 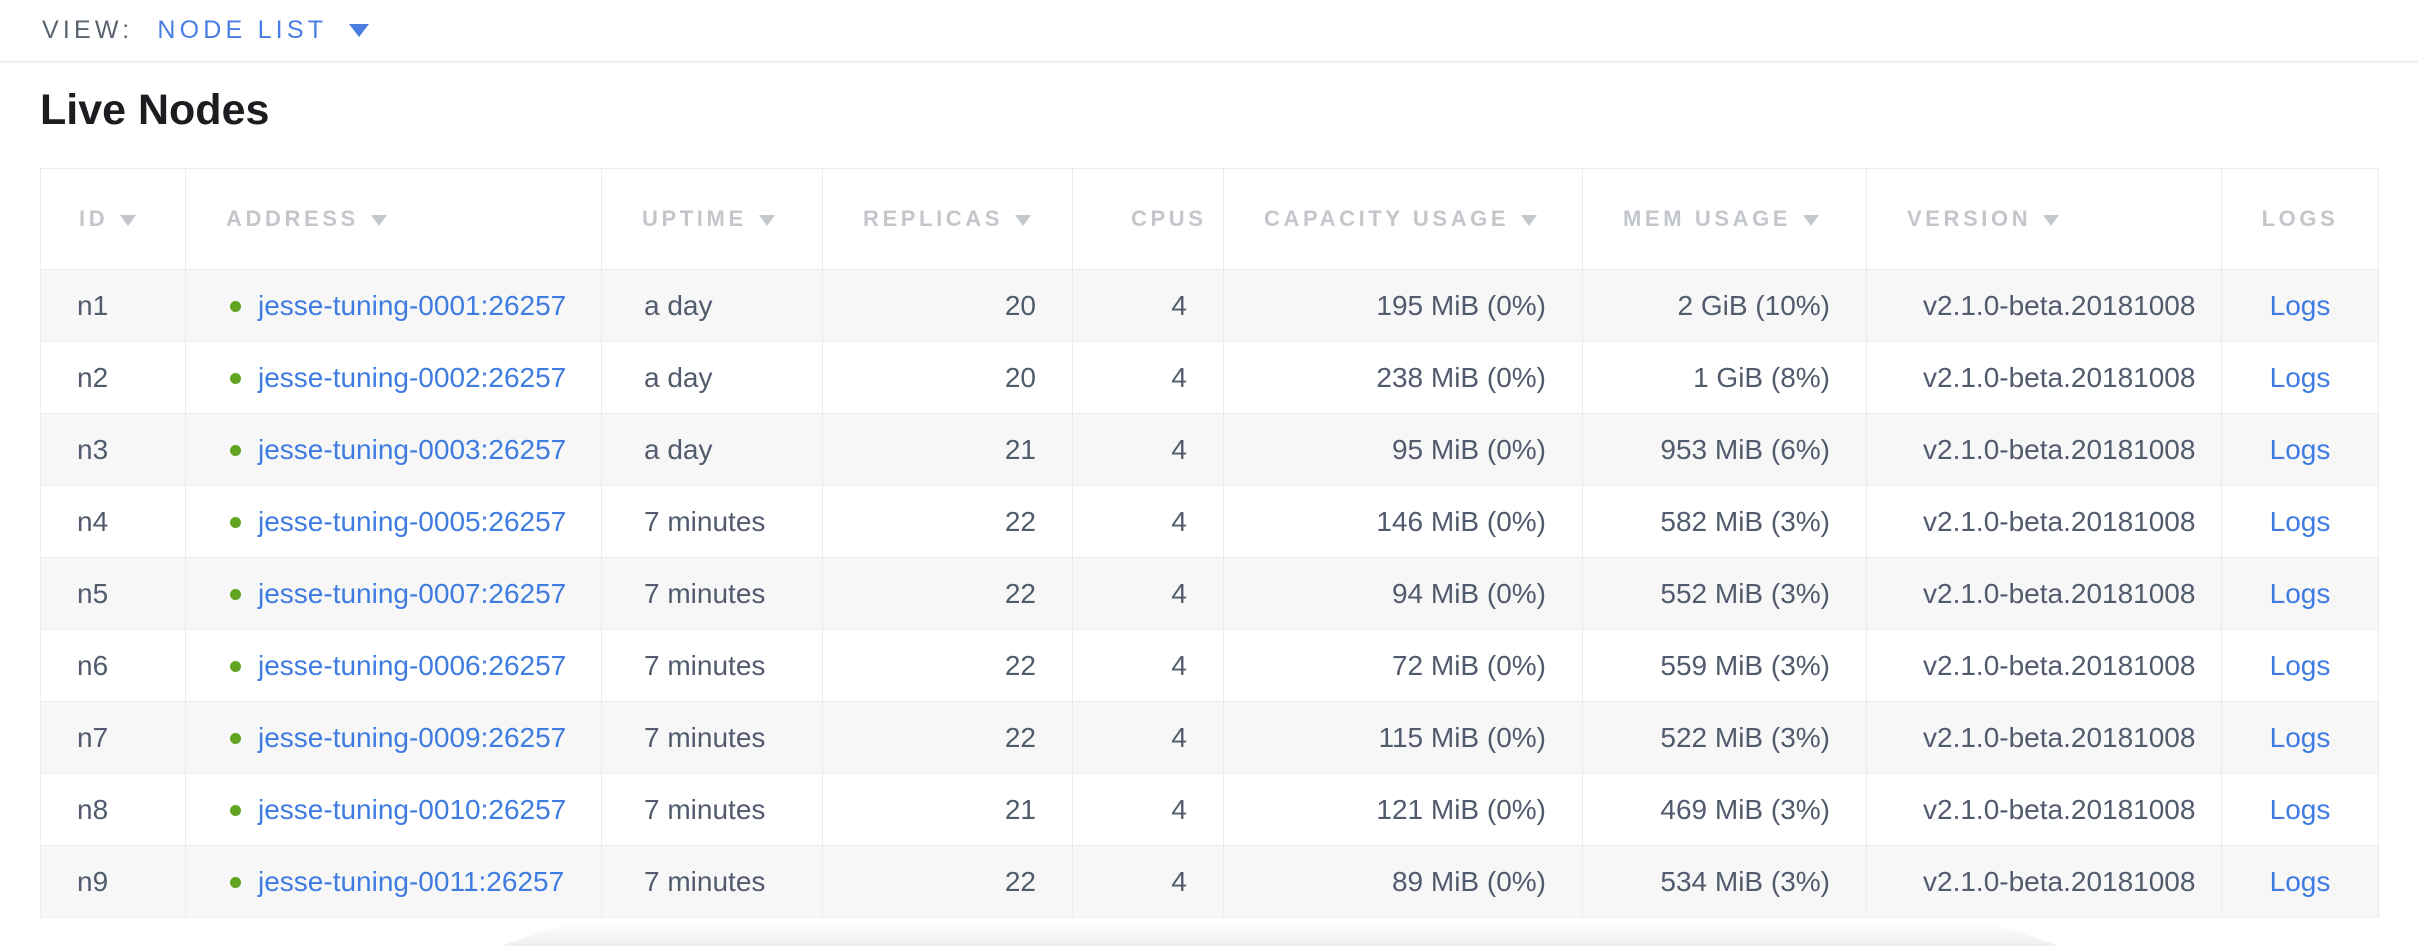 What do you see at coordinates (1403, 593) in the screenshot?
I see `node-capacity-usage-cell: 94 MiB (0%)` at bounding box center [1403, 593].